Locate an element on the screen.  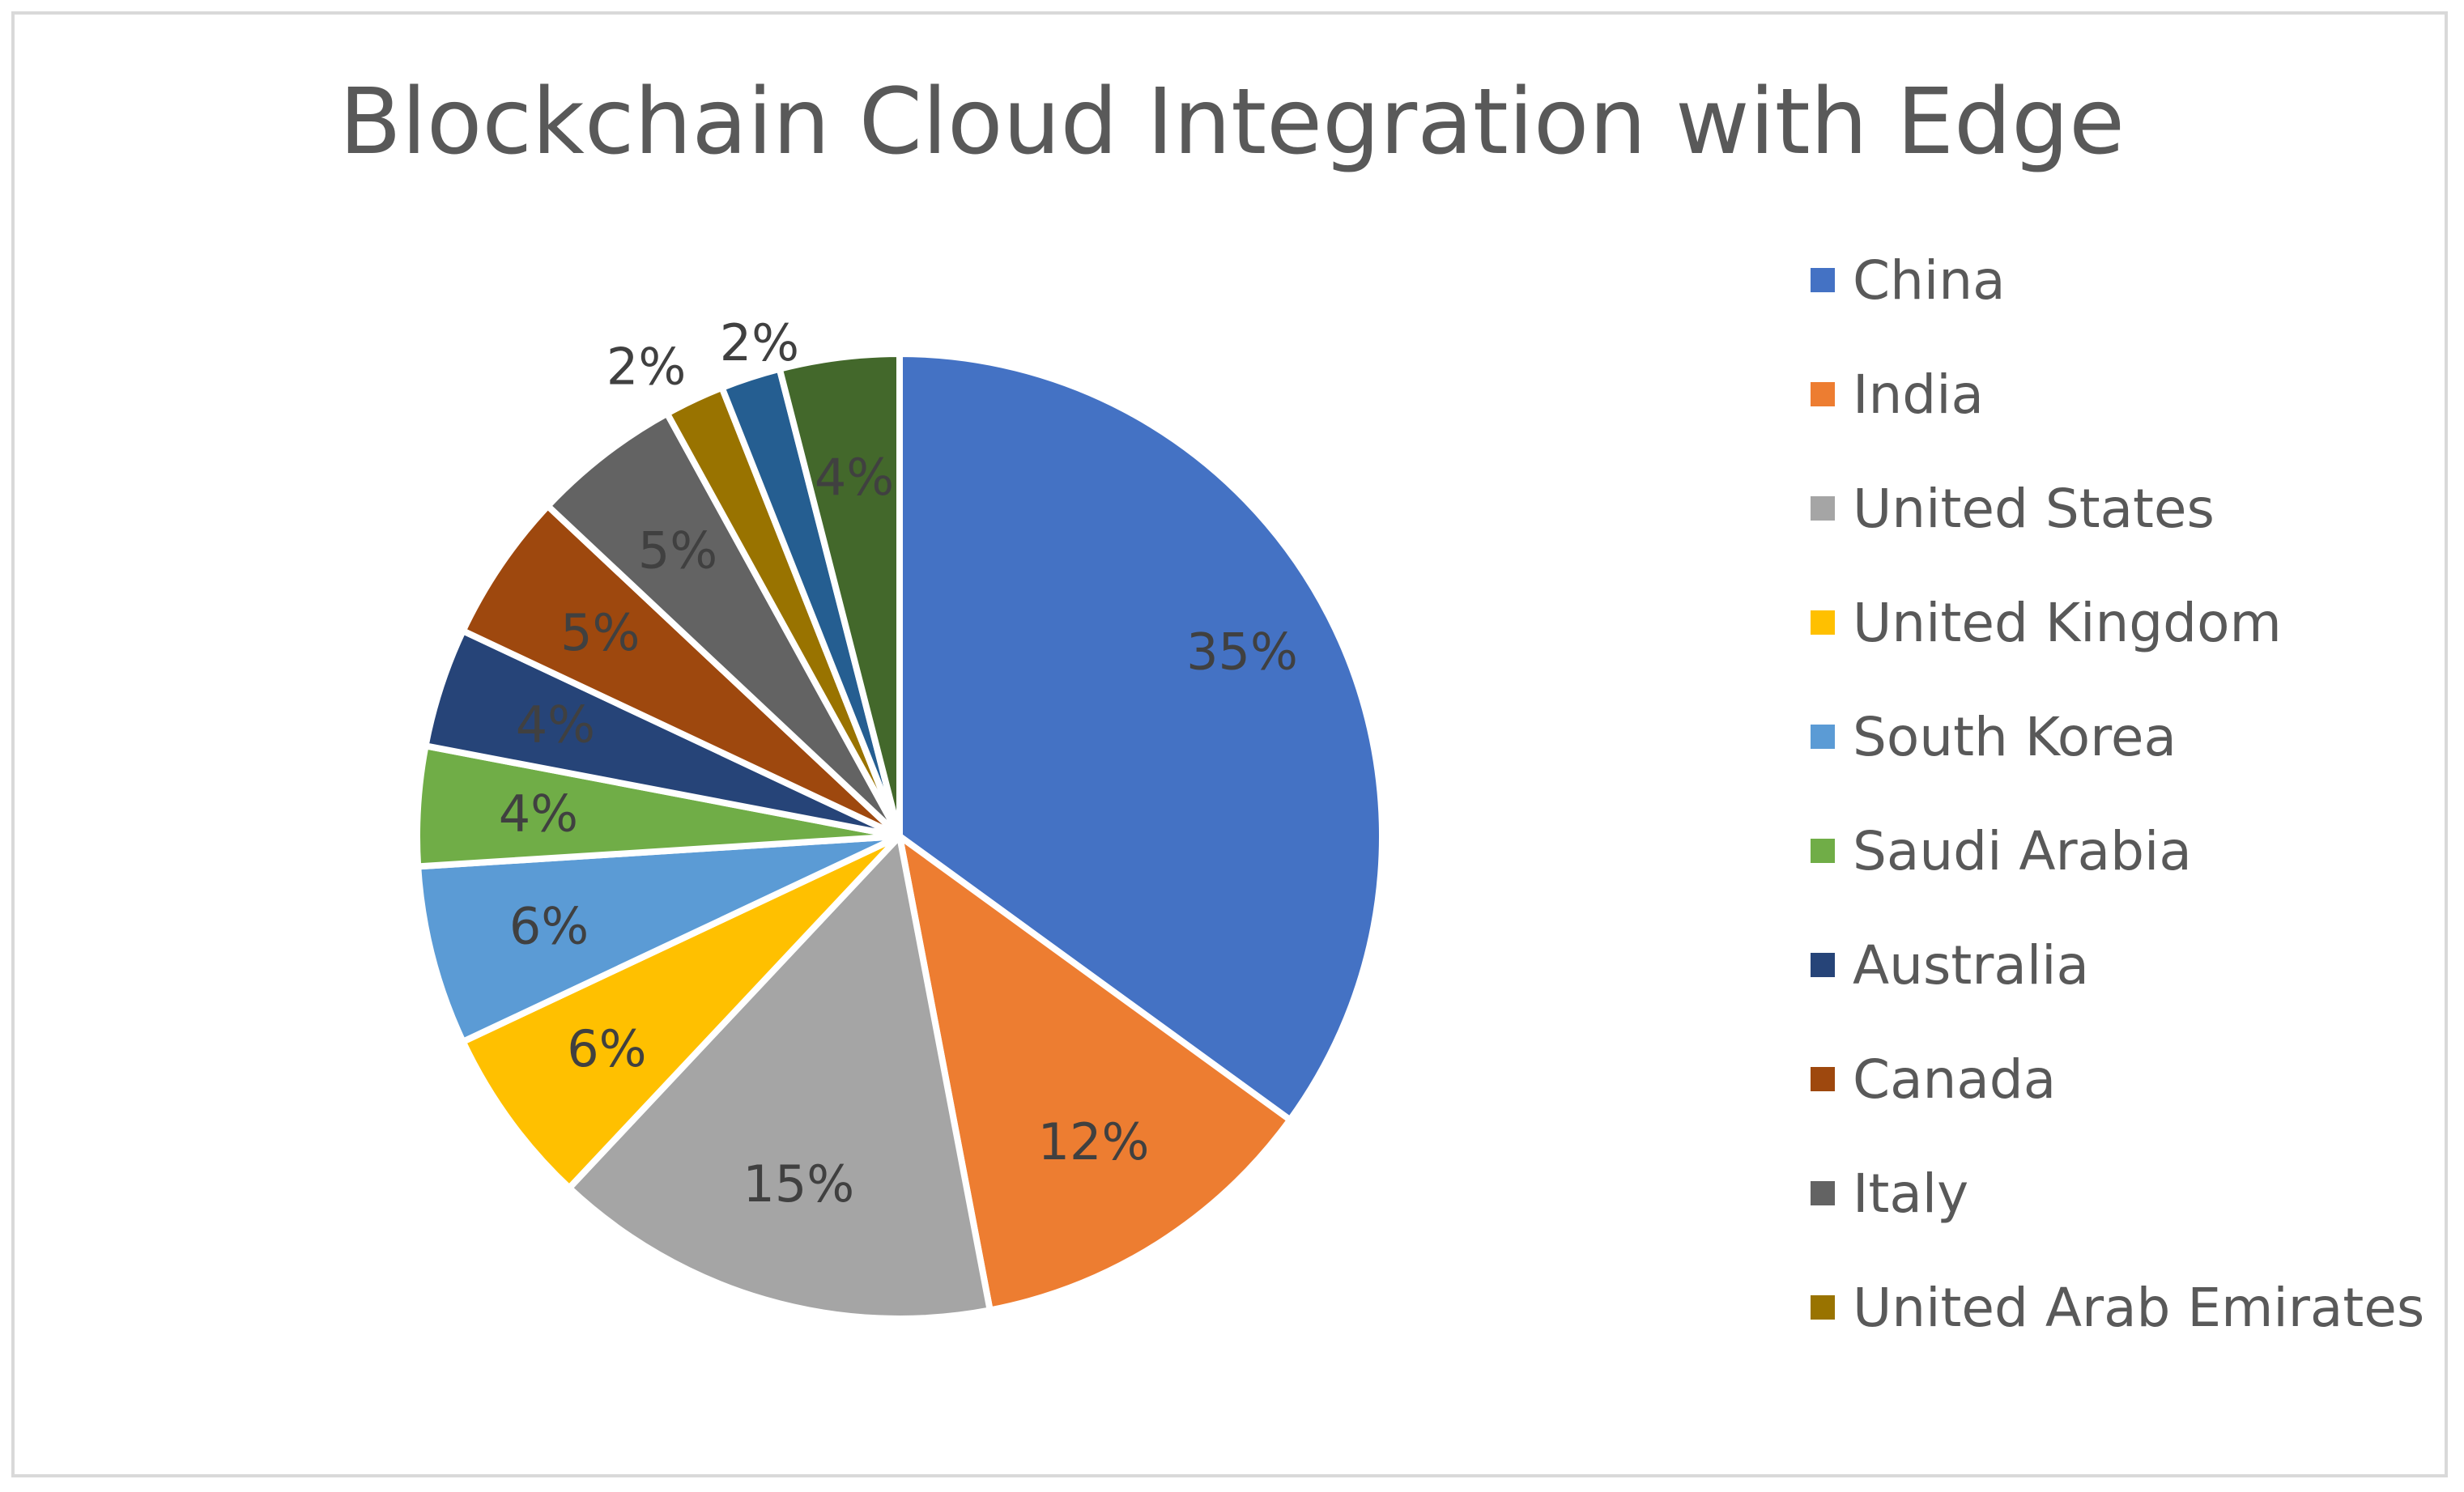
data-label-united-states: 15% is located at coordinates (798, 1184).